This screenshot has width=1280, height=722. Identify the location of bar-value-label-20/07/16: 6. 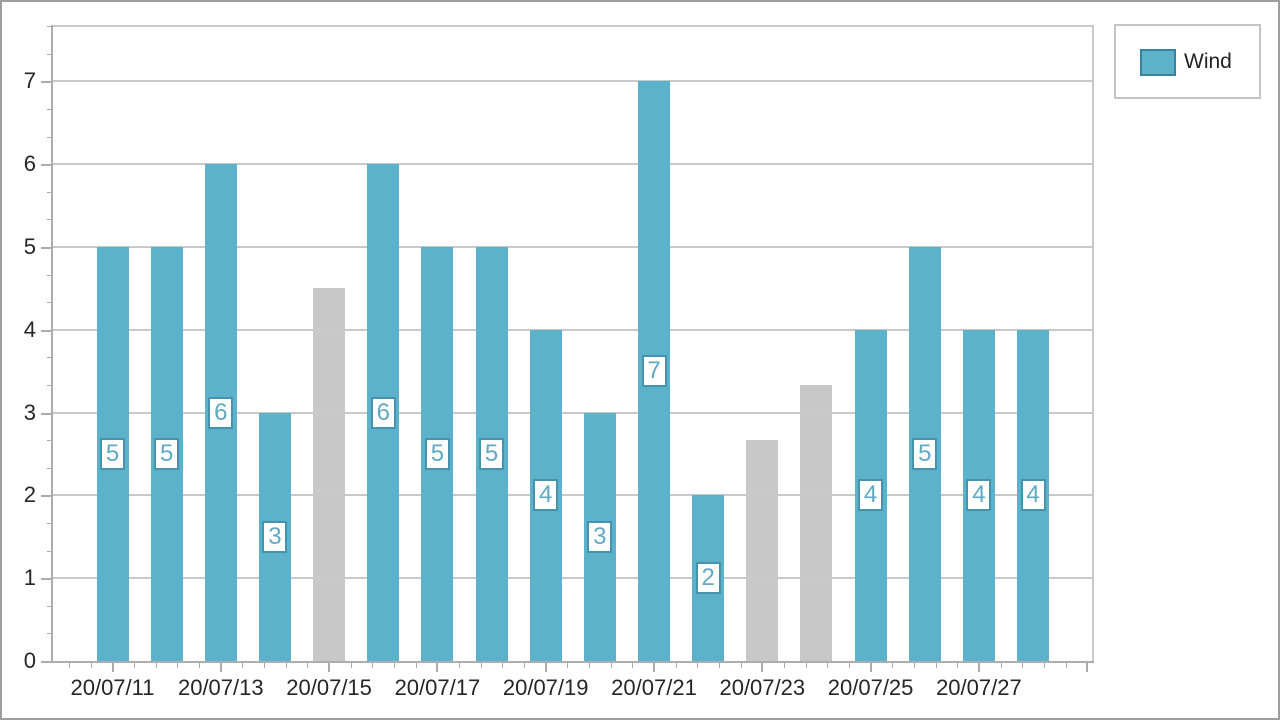
(383, 412).